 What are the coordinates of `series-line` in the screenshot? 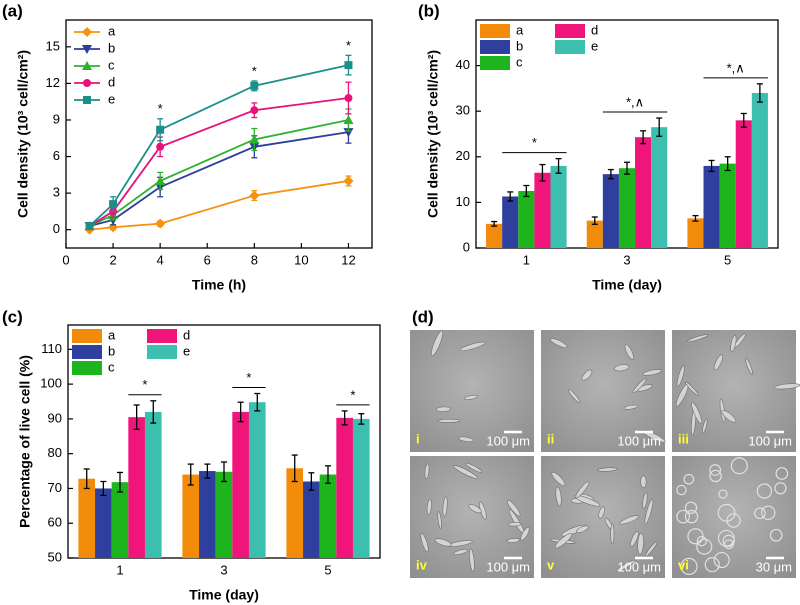 It's located at (219, 205).